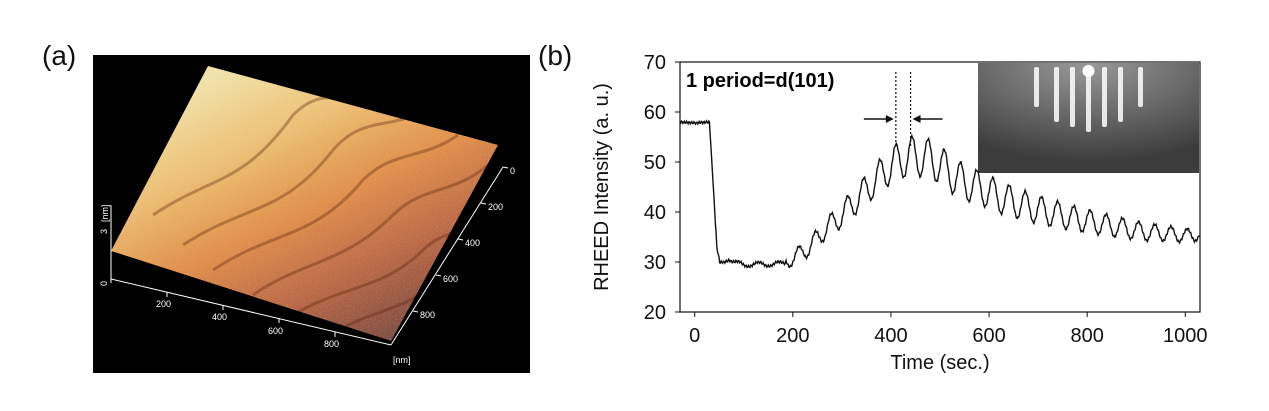 The height and width of the screenshot is (411, 1269). I want to click on afm-z-tick: 3, so click(104, 231).